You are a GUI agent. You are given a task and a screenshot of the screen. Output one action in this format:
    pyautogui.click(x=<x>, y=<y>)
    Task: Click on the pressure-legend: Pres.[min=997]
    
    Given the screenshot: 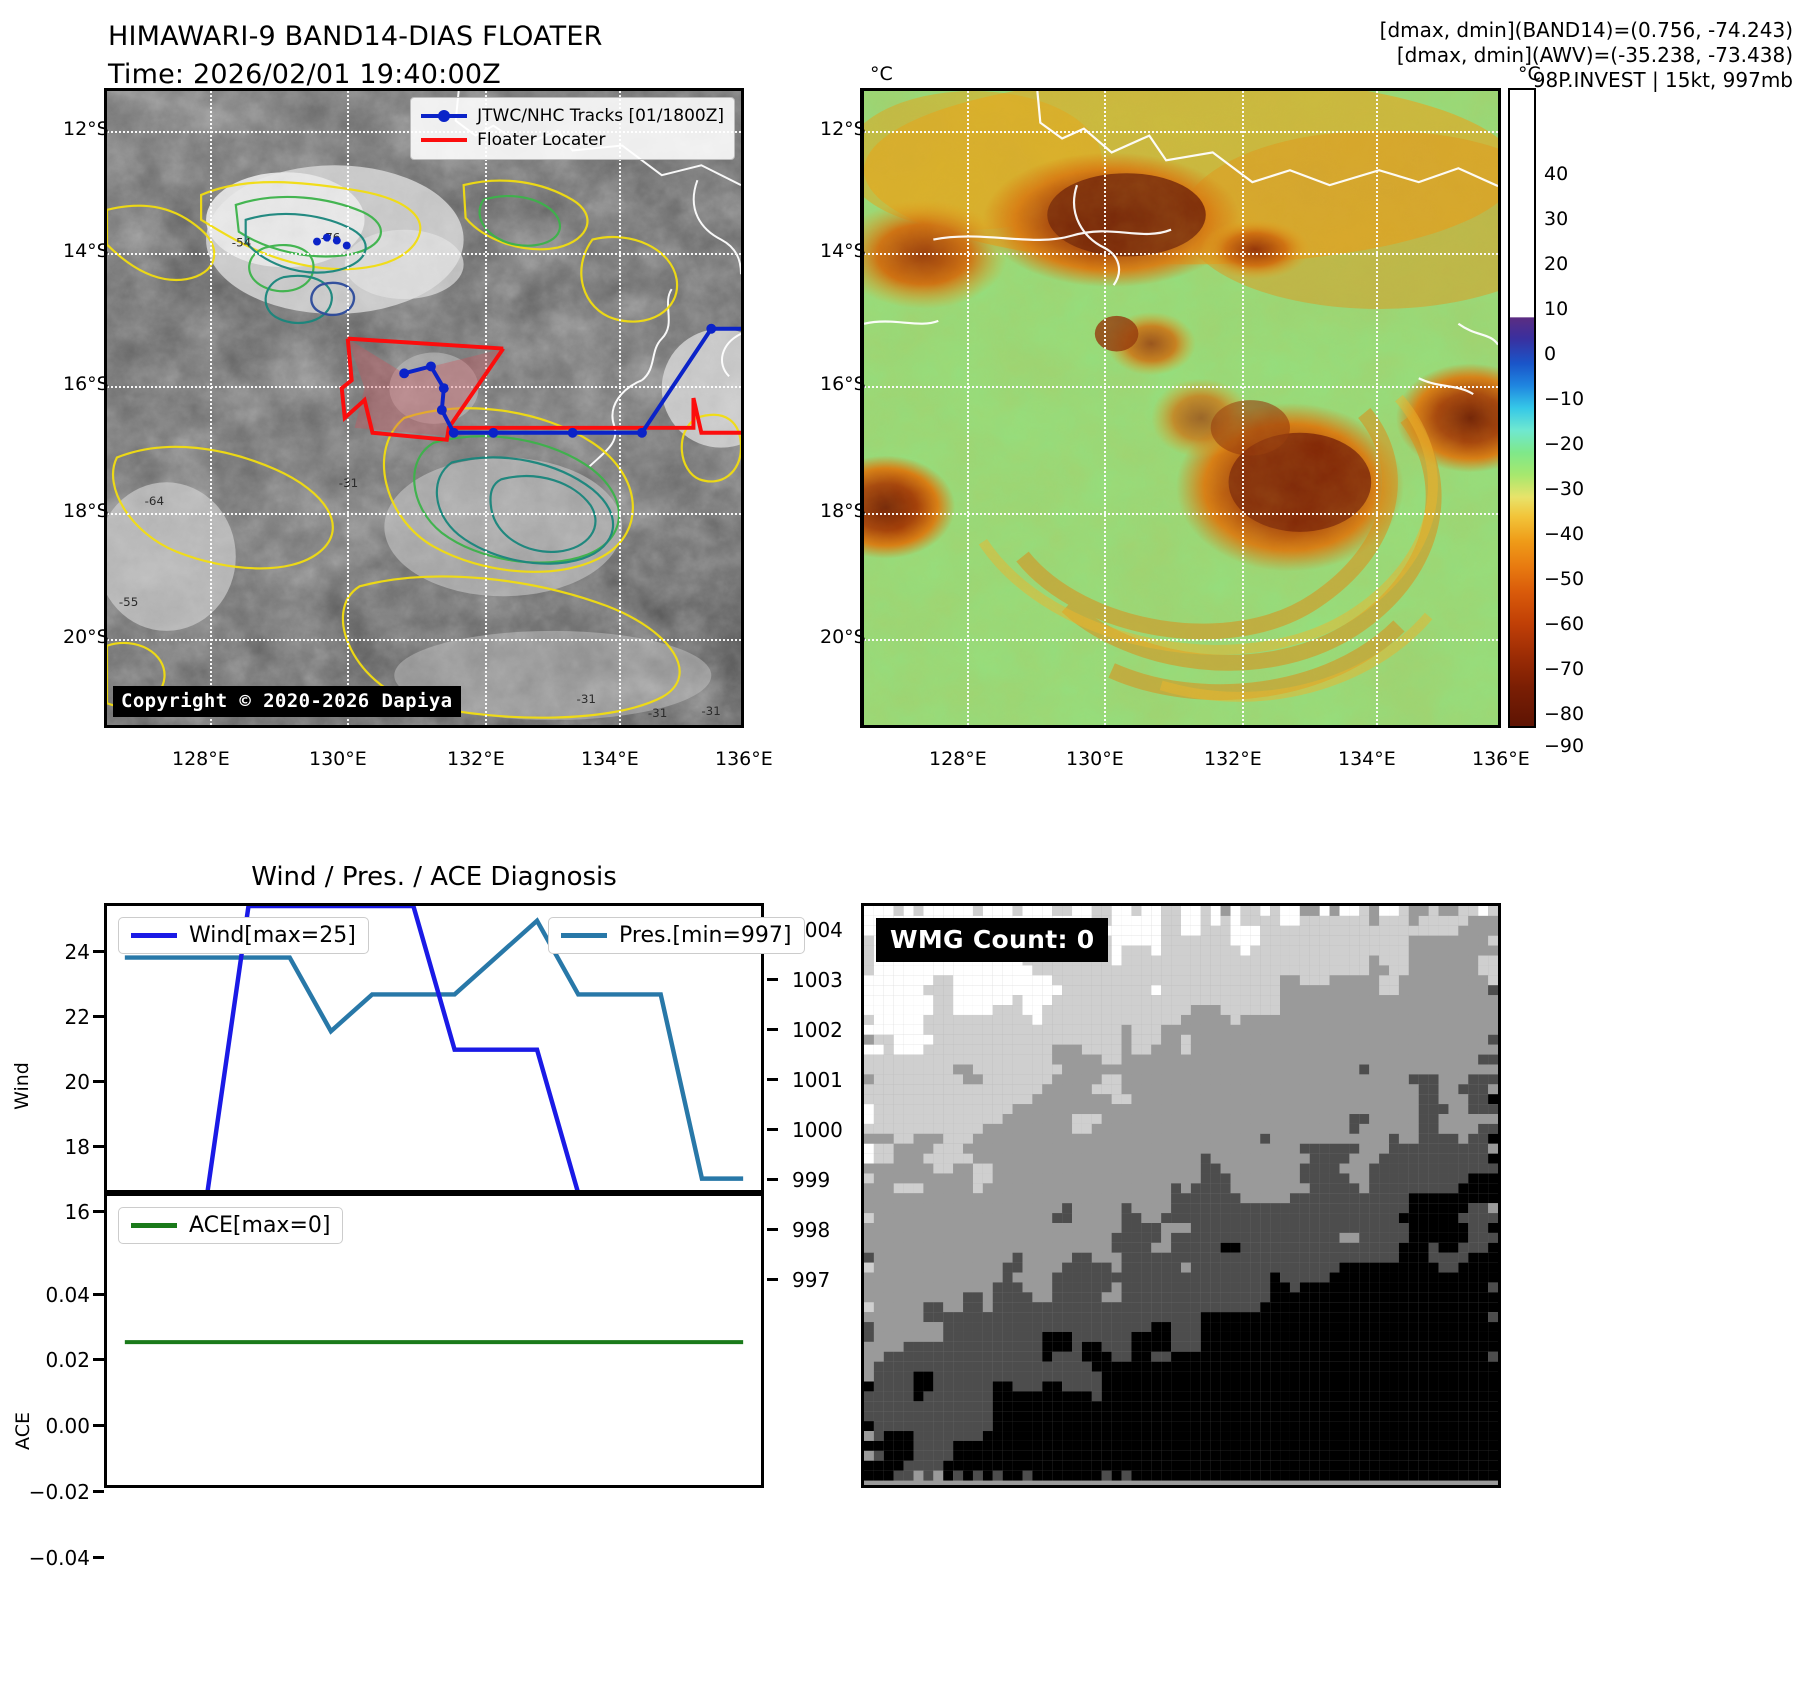 What is the action you would take?
    pyautogui.click(x=676, y=935)
    